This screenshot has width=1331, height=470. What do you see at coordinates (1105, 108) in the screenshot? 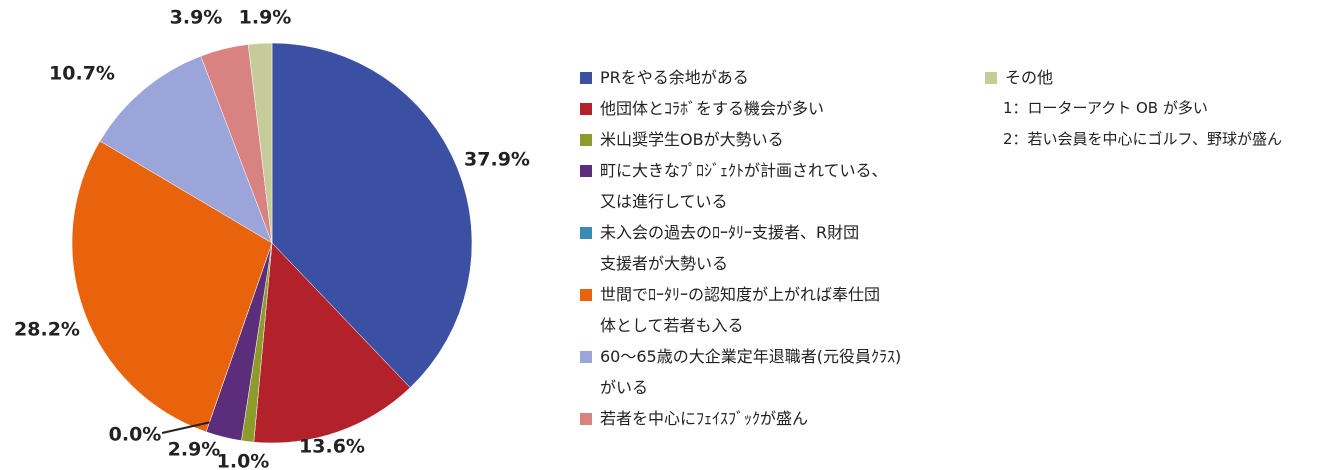
I see `annotation: 1：ローターアクト OB が多い` at bounding box center [1105, 108].